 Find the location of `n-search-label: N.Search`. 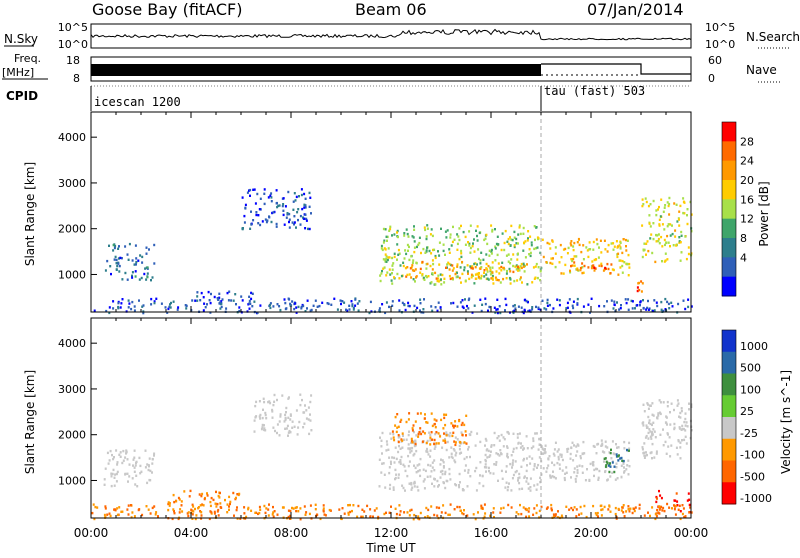

n-search-label: N.Search is located at coordinates (773, 37).